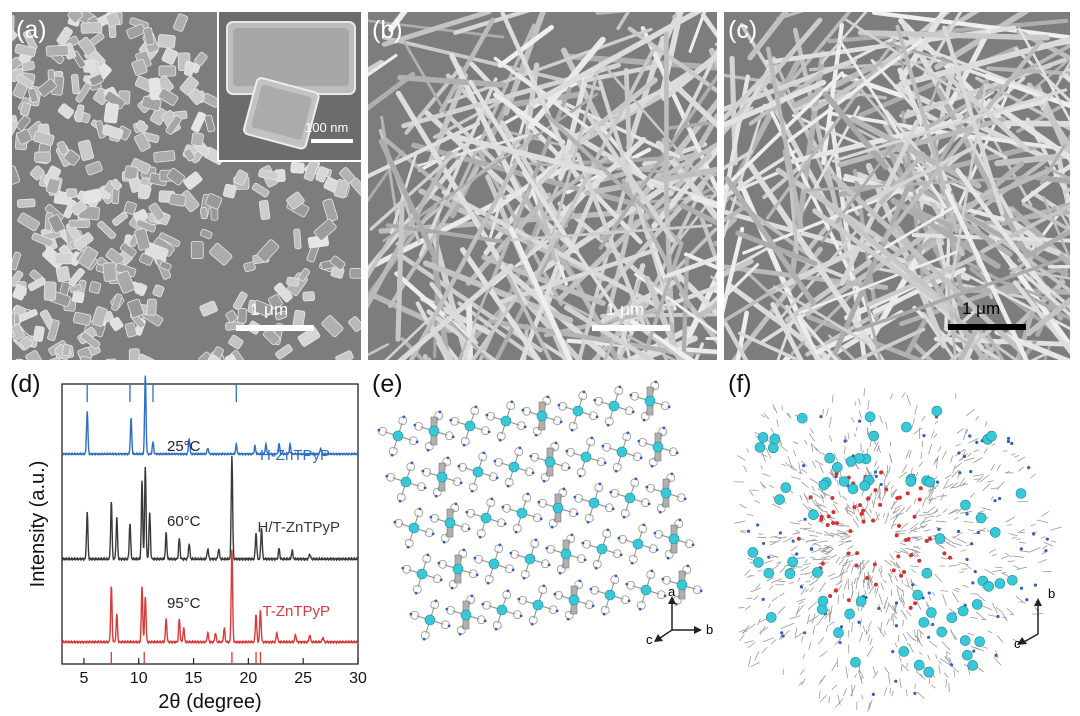 Image resolution: width=1080 pixels, height=716 pixels. I want to click on inset-scale-bar, so click(332, 141).